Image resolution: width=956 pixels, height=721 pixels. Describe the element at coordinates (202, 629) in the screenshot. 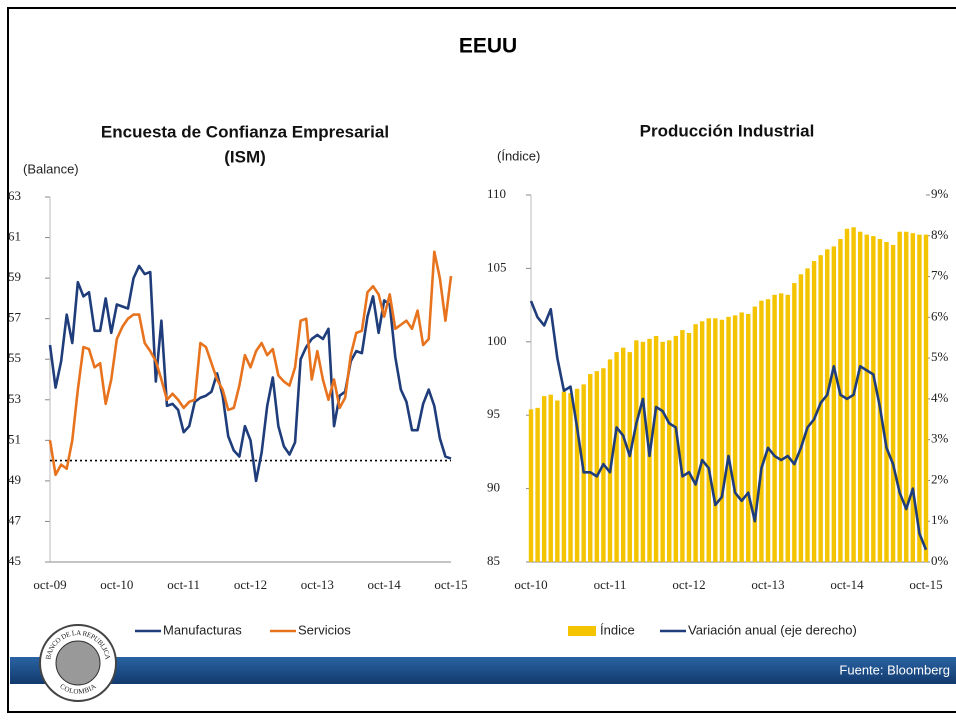

I see `legend-label: Manufacturas` at that location.